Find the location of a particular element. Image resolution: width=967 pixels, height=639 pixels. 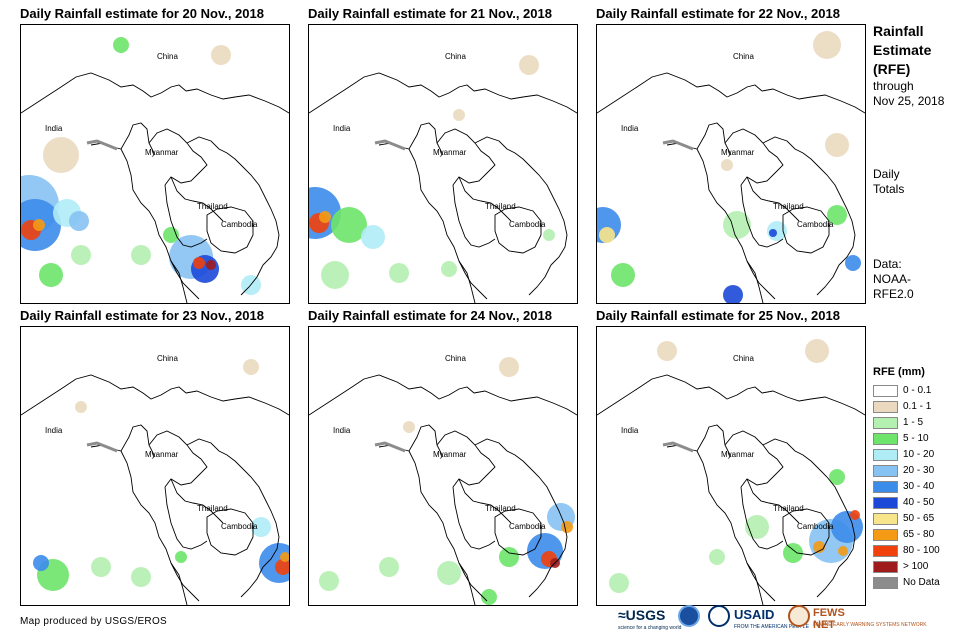

legend-label: 1 - 5 is located at coordinates (913, 422).